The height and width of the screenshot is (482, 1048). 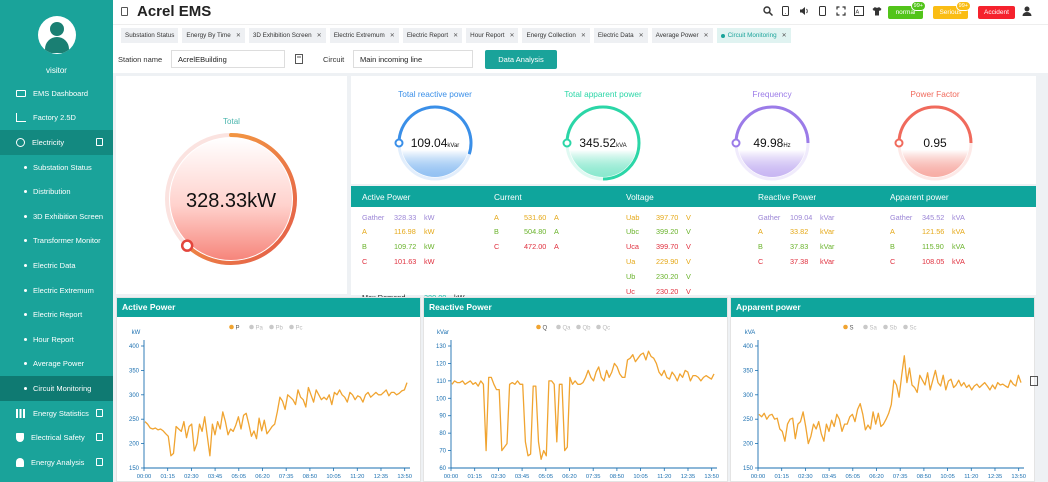 I want to click on tab-hour-report: Hour Report ✕, so click(x=492, y=35).